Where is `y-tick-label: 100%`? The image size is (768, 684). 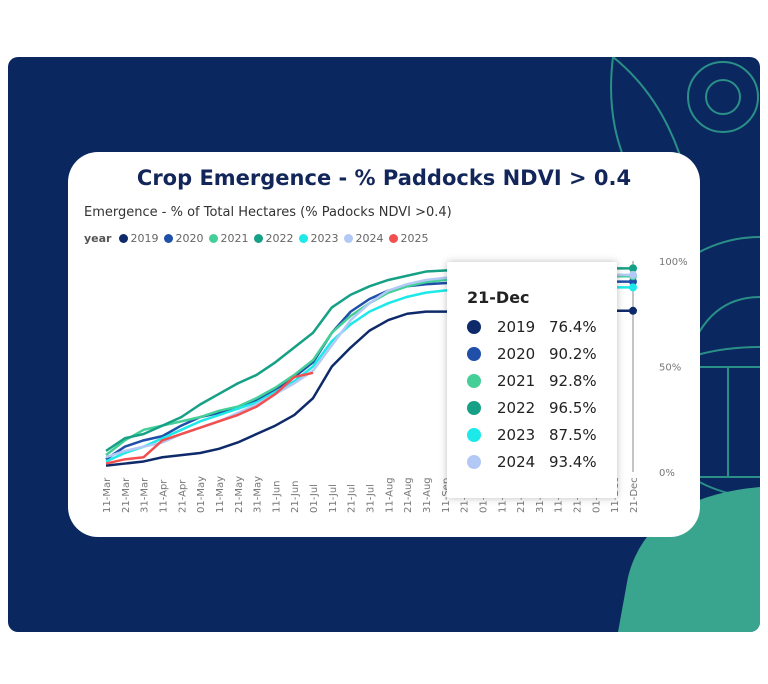 y-tick-label: 100% is located at coordinates (673, 262).